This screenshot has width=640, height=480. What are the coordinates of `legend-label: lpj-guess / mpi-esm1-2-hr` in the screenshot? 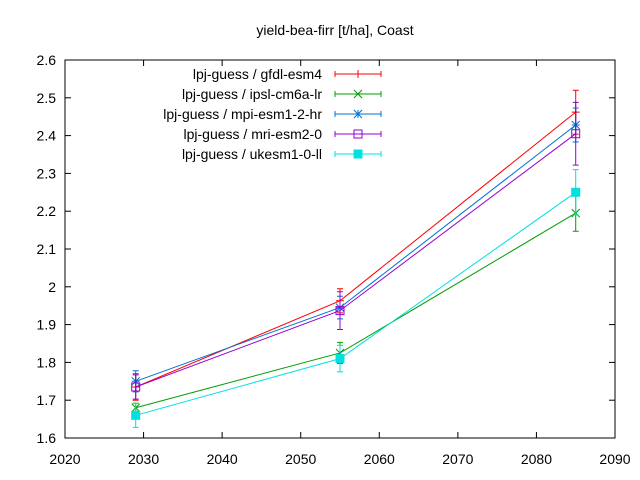 It's located at (242, 114).